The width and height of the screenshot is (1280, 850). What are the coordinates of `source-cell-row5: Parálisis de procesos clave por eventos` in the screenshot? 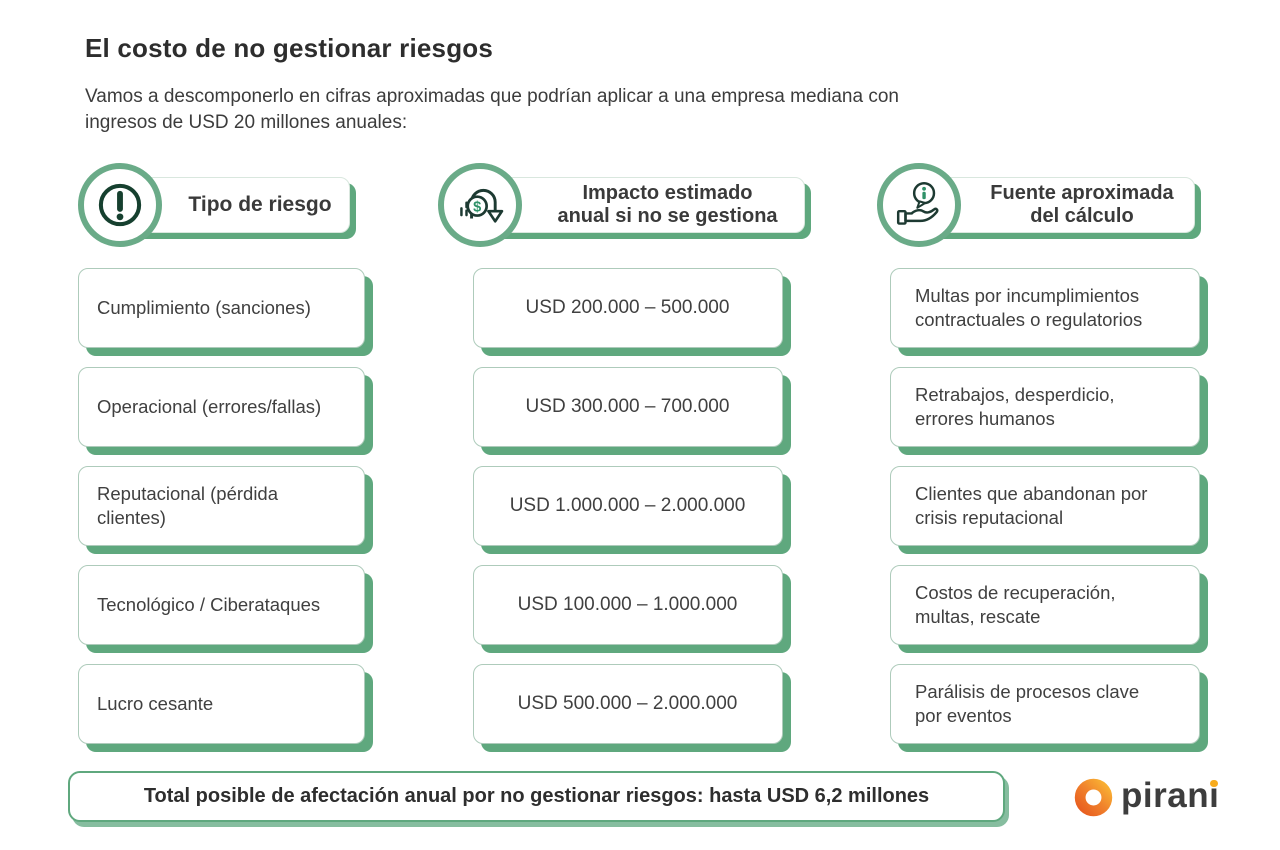 It's located at (1045, 704).